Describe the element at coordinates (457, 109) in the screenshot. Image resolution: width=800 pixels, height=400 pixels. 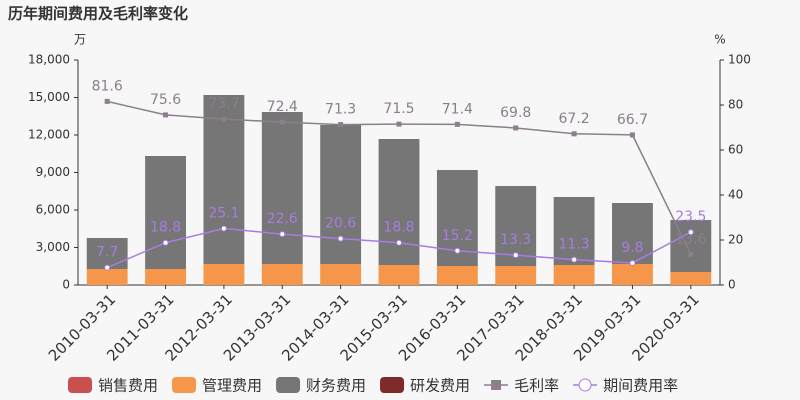
I see `data-label: 71.4` at that location.